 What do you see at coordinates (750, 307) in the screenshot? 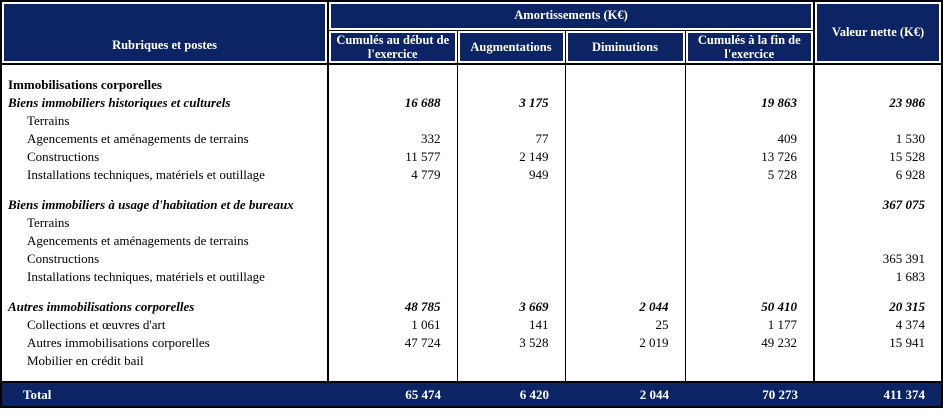
I see `value-cell: 50 410` at bounding box center [750, 307].